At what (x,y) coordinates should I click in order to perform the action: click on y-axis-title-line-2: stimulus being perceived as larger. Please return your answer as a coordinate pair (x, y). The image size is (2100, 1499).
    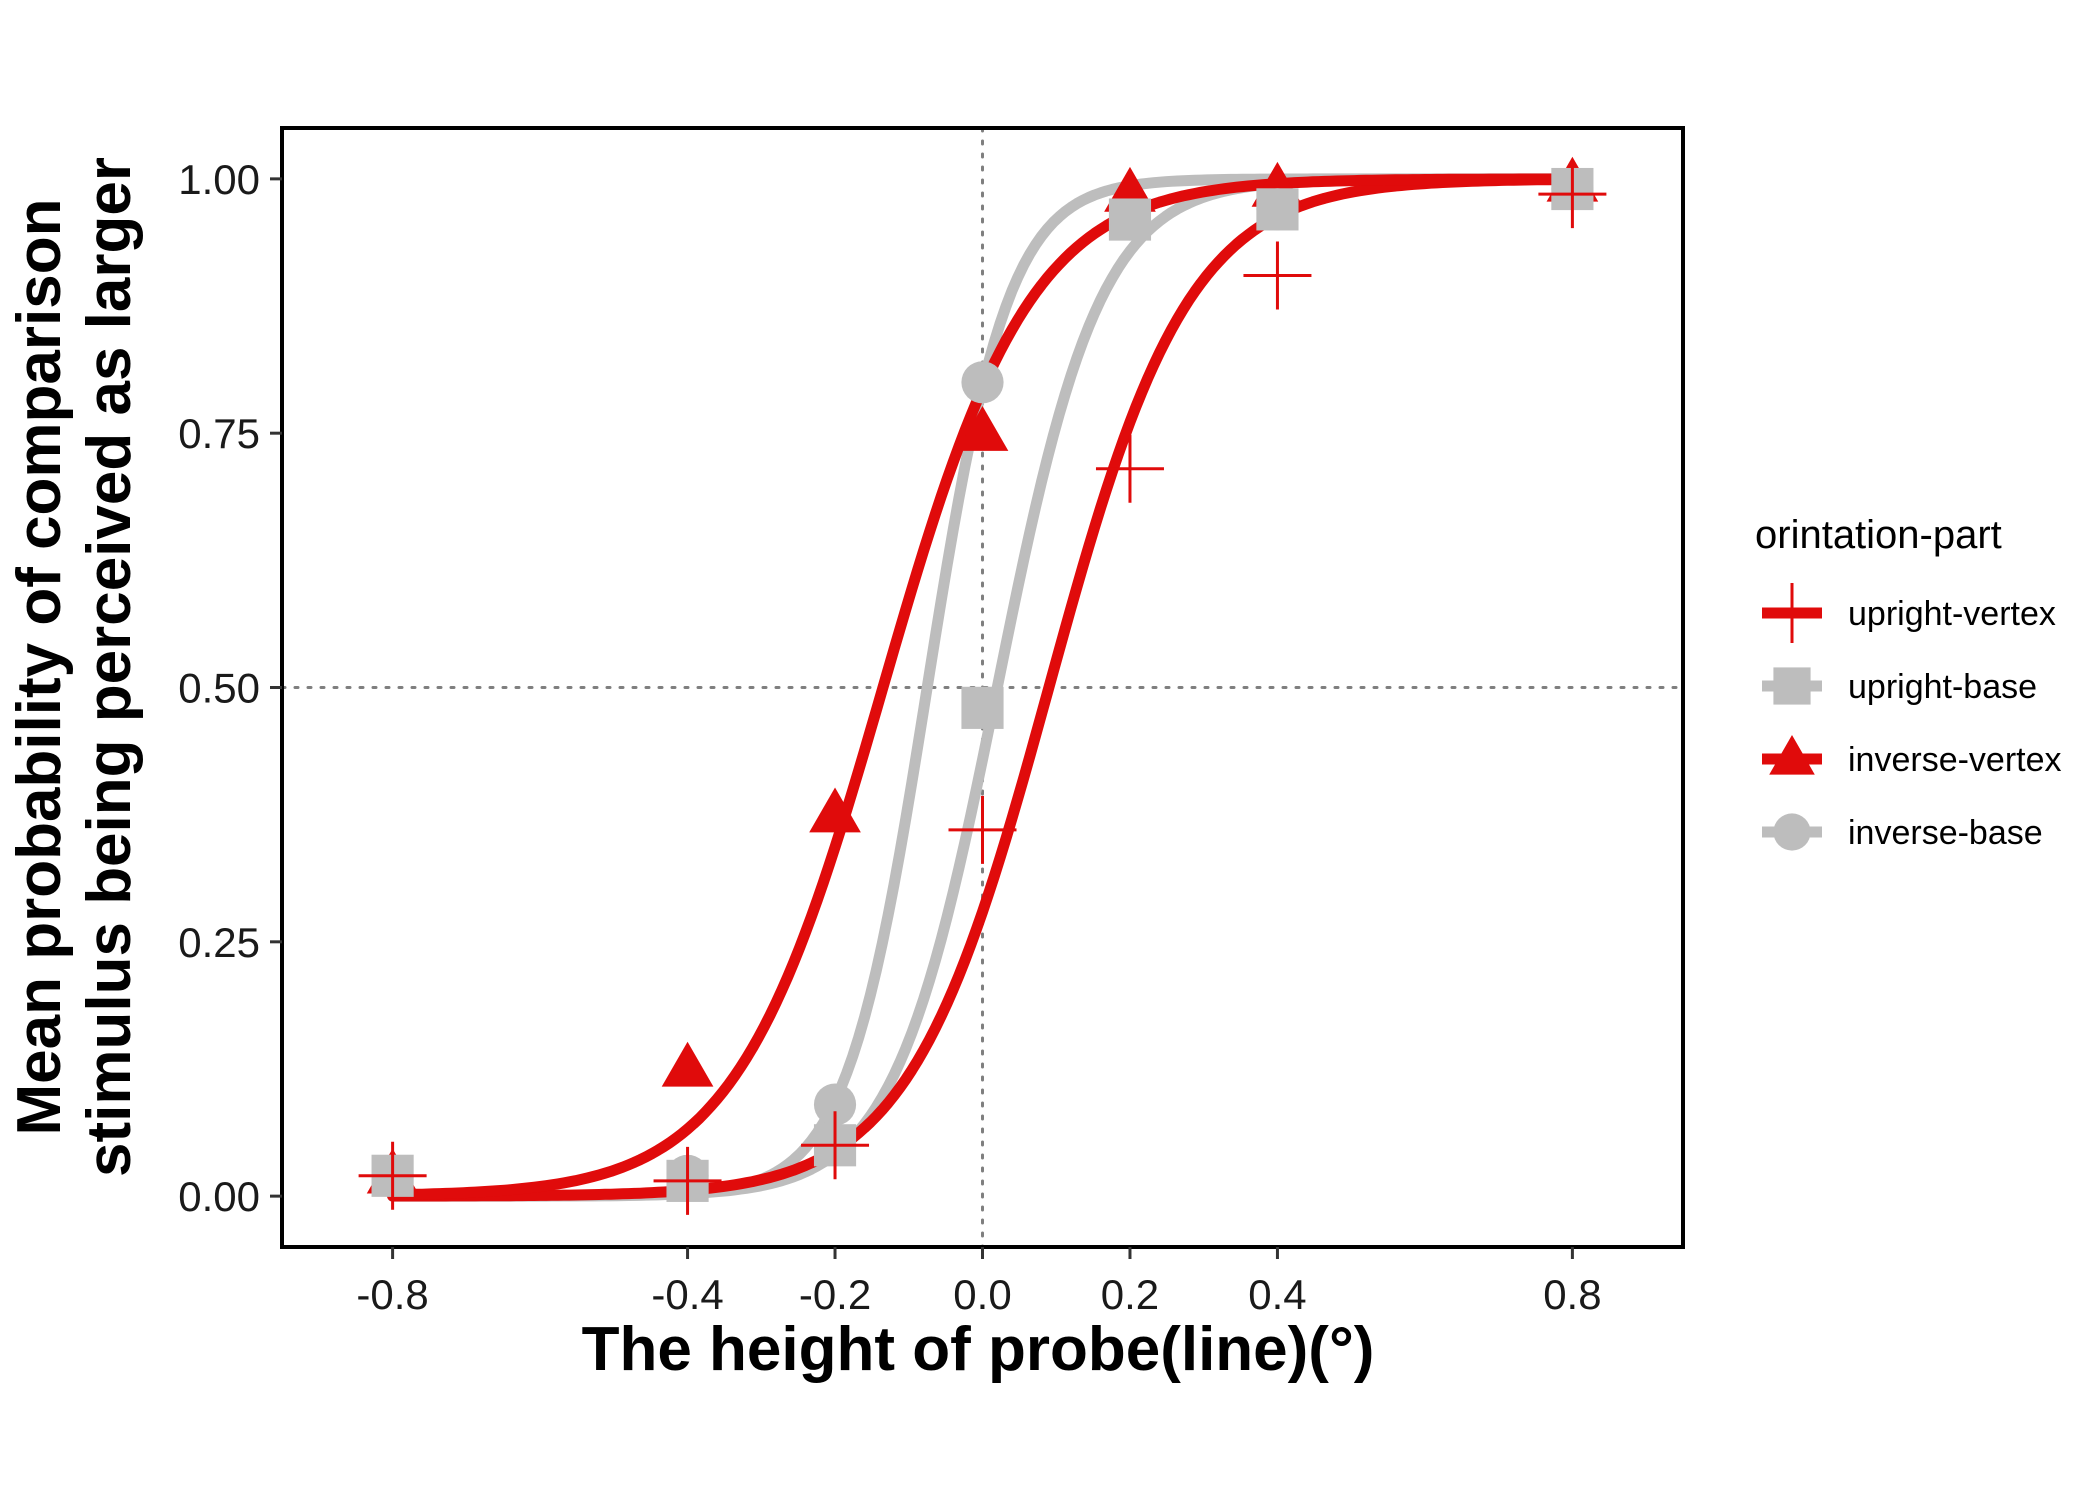
    Looking at the image, I should click on (109, 667).